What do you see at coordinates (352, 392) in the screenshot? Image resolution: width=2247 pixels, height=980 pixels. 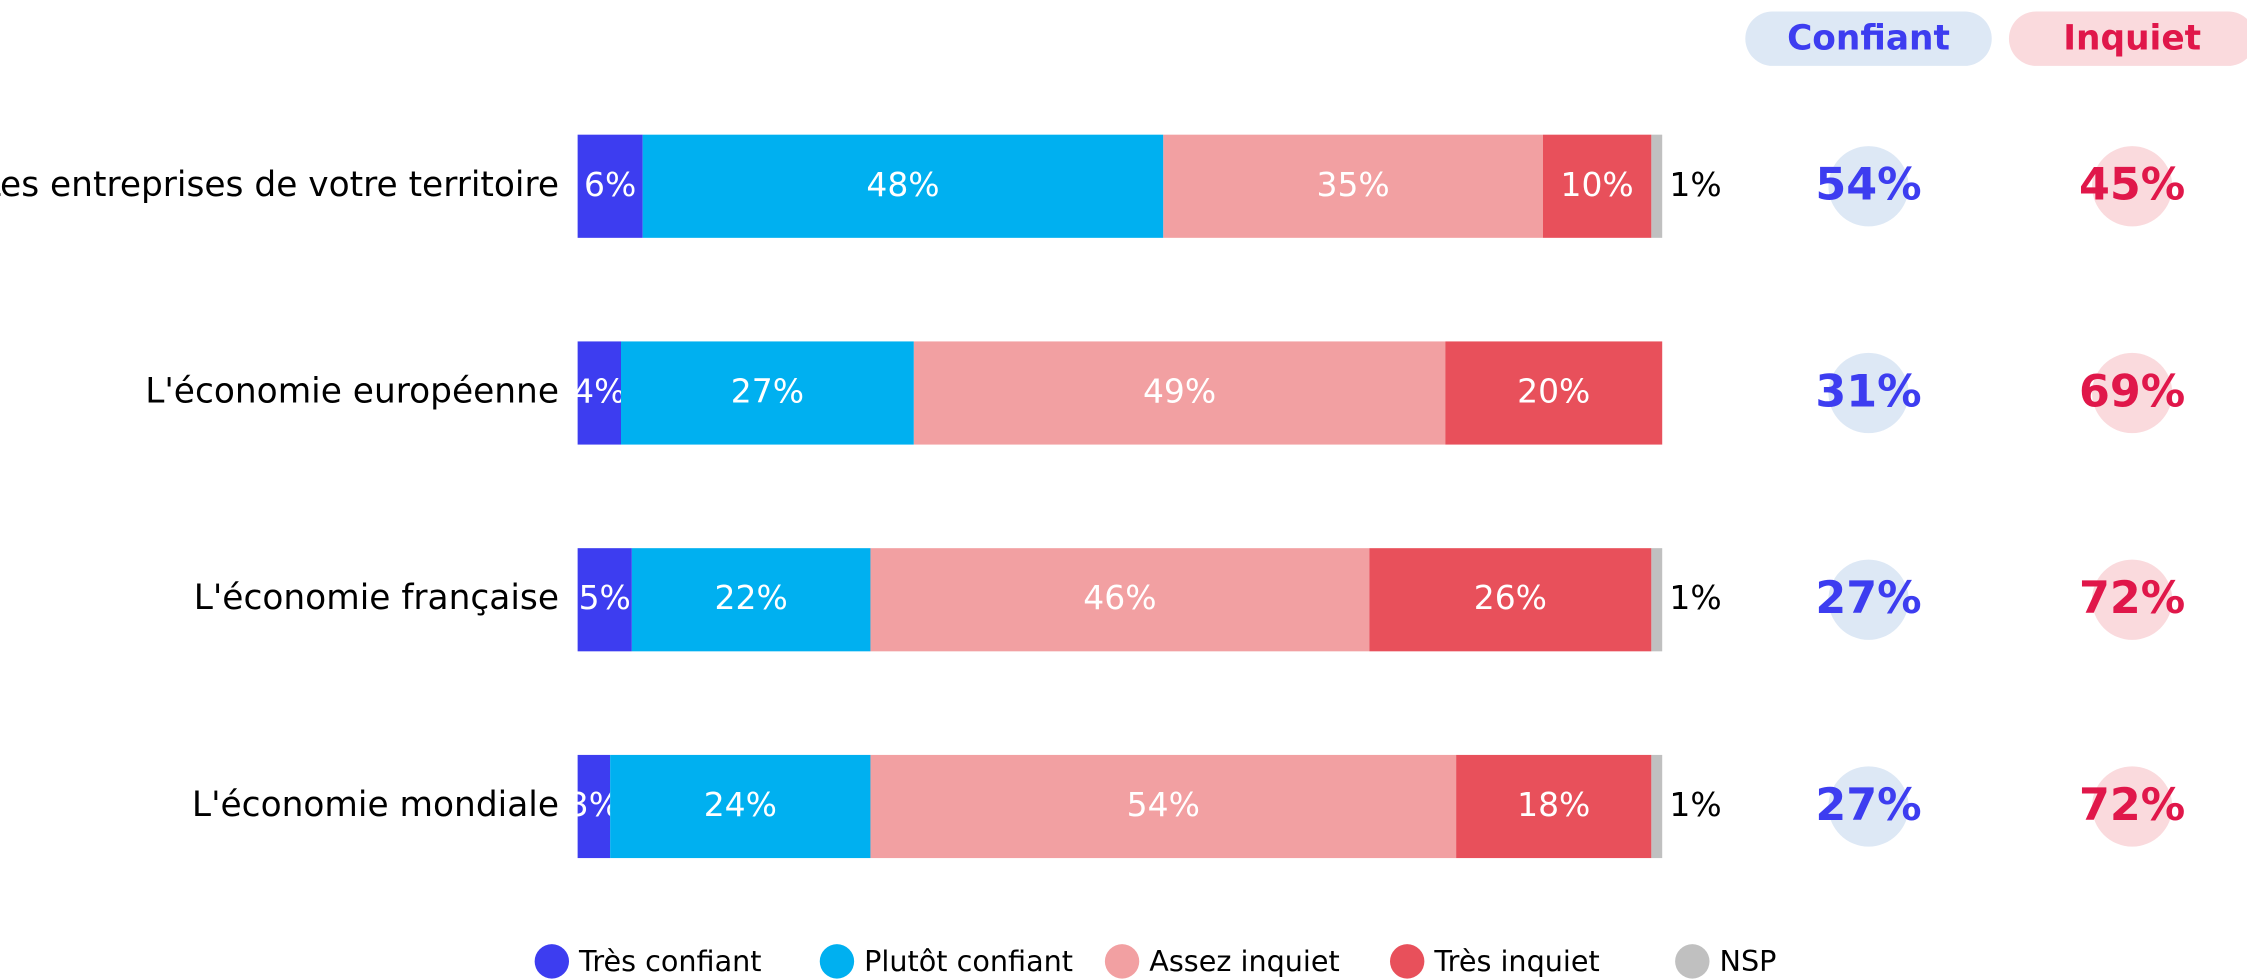 I see `category-label: L'économie européenne` at bounding box center [352, 392].